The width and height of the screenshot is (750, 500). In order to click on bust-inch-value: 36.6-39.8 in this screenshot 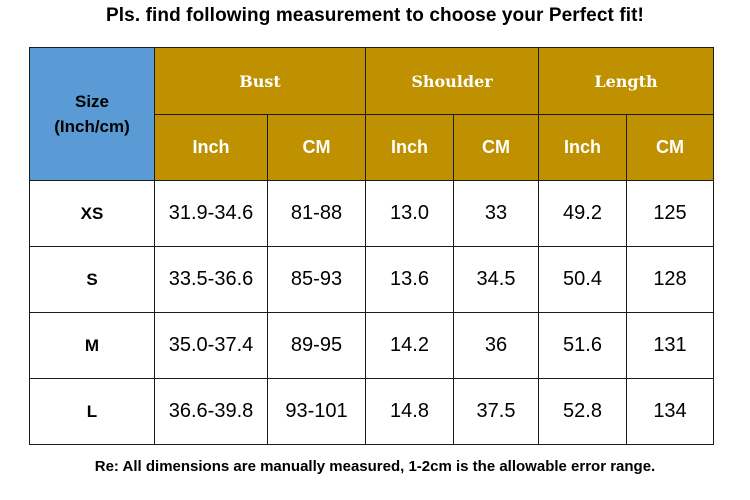, I will do `click(211, 411)`.